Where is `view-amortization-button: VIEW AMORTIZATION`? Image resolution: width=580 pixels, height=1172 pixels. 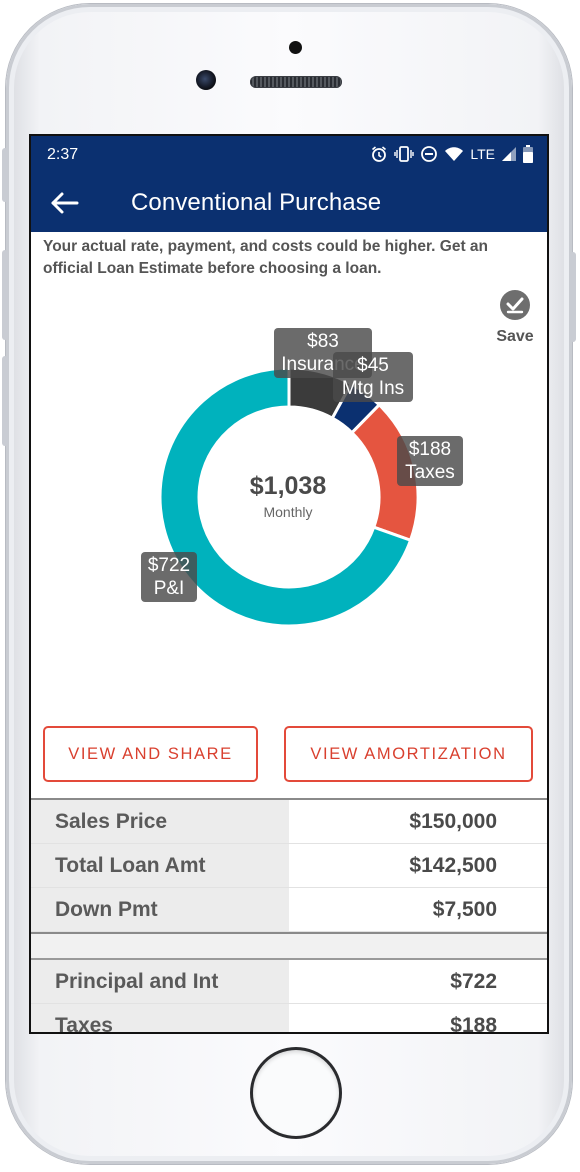
view-amortization-button: VIEW AMORTIZATION is located at coordinates (408, 754).